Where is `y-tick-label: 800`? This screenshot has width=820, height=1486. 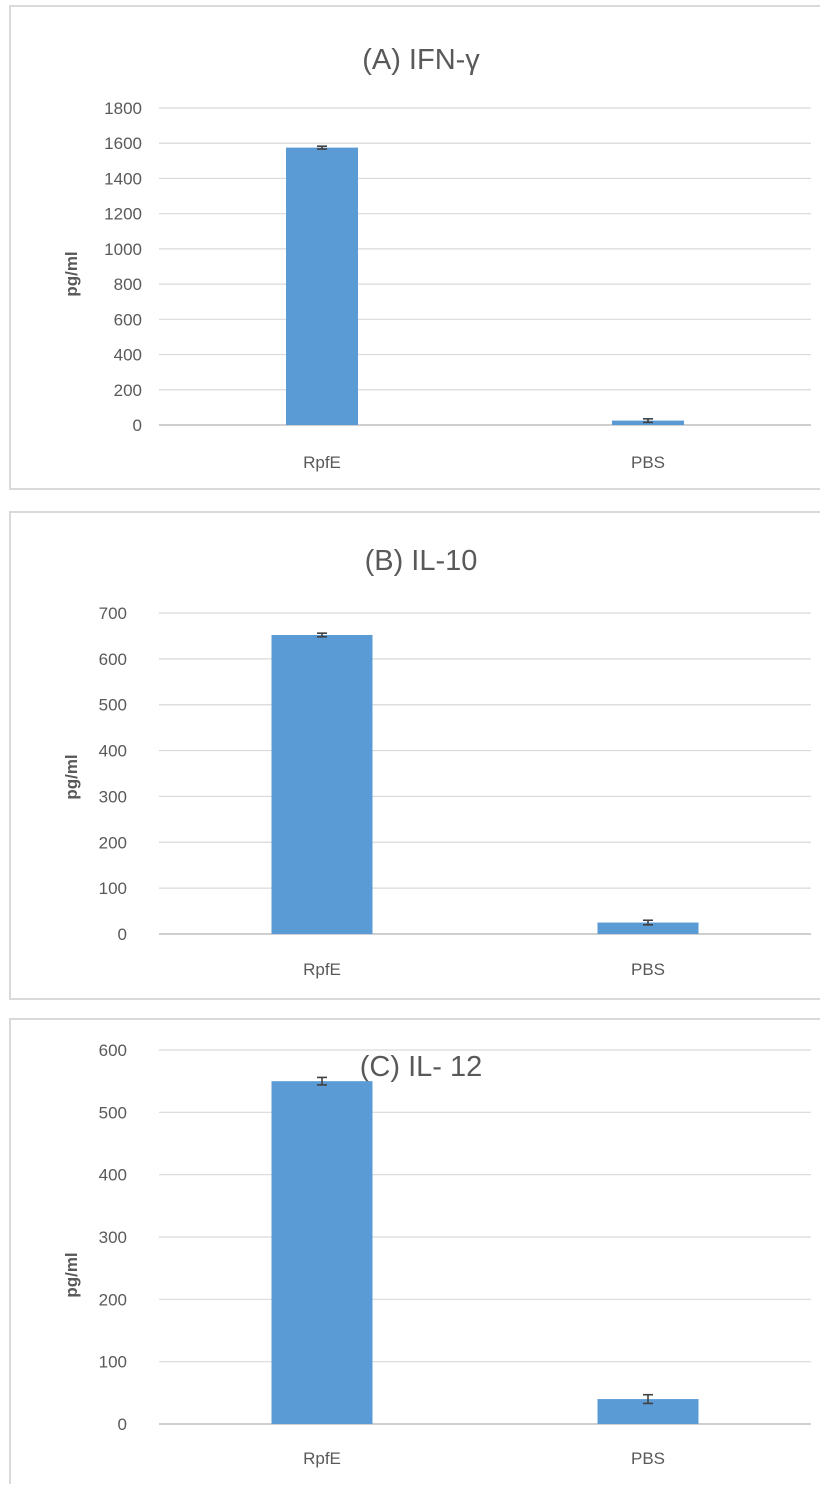 y-tick-label: 800 is located at coordinates (128, 284).